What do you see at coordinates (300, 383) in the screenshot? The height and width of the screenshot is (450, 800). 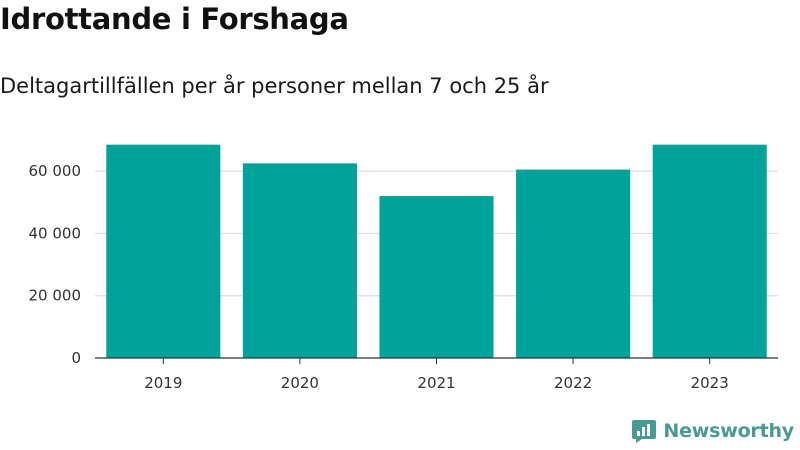 I see `x-tick-label: 2020` at bounding box center [300, 383].